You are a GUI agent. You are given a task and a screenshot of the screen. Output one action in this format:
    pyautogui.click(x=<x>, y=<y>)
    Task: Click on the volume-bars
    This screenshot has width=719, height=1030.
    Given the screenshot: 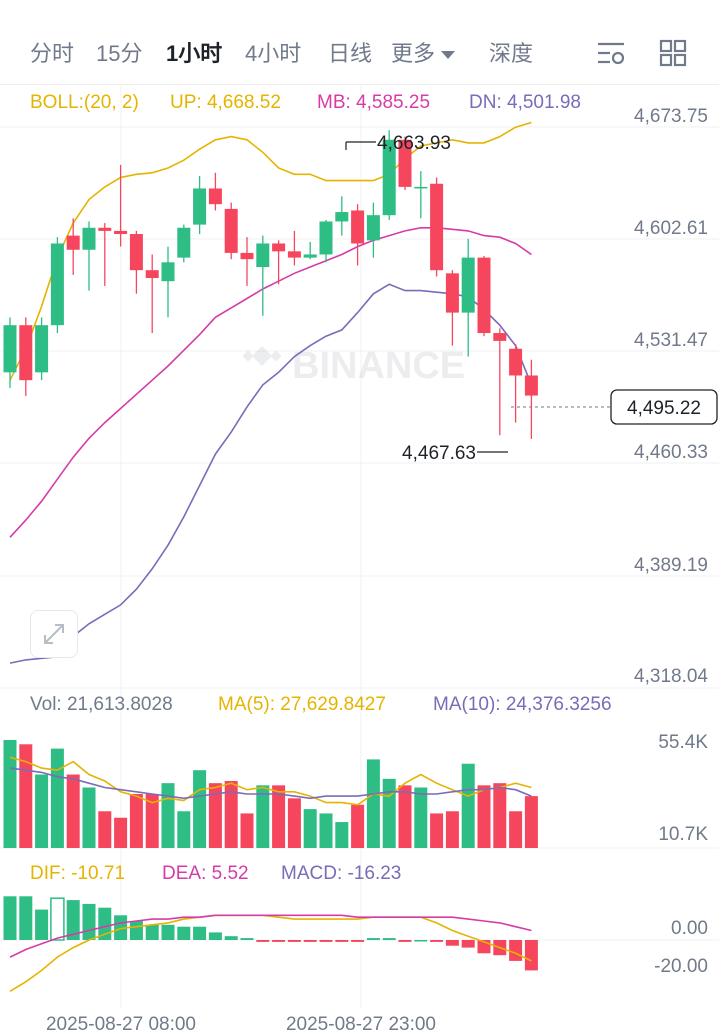 What is the action you would take?
    pyautogui.click(x=270, y=793)
    